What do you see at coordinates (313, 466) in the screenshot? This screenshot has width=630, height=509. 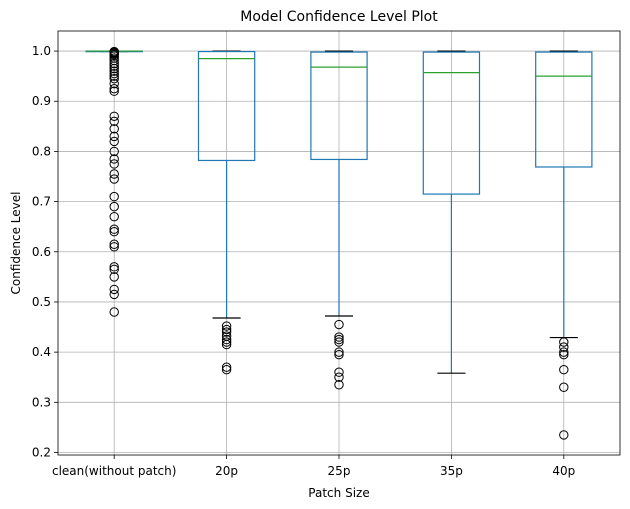 I see `x-ticks: clean(without patch) 20p 25p 35p 40p` at bounding box center [313, 466].